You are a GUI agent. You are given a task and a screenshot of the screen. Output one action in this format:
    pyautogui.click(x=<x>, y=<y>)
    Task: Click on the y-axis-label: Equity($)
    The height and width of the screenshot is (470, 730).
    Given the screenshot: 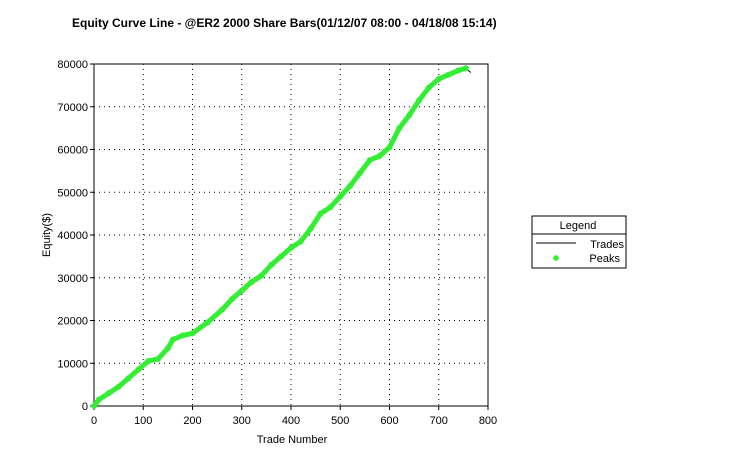 What is the action you would take?
    pyautogui.click(x=47, y=235)
    